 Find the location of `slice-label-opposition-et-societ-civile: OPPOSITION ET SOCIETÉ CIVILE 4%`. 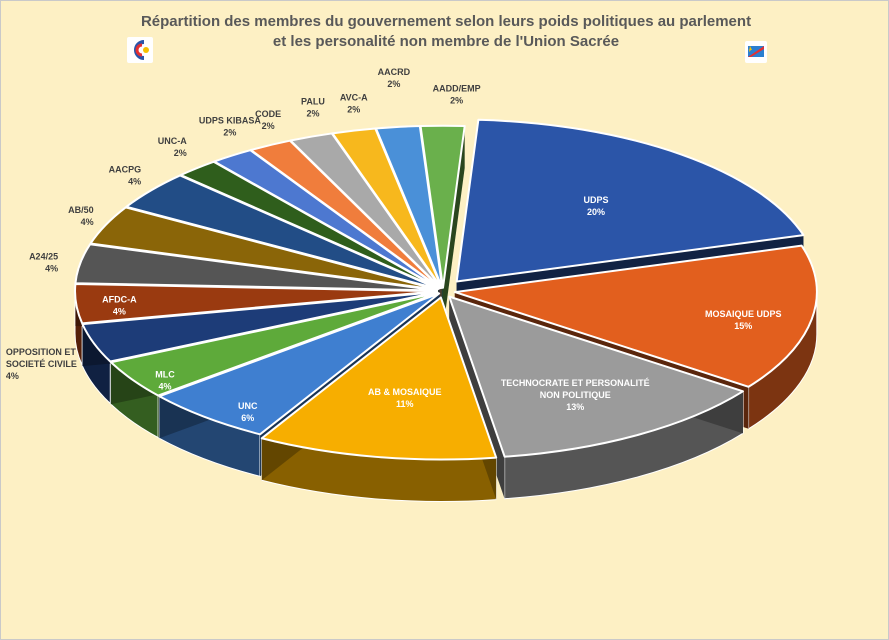

slice-label-opposition-et-societ-civile: OPPOSITION ET SOCIETÉ CIVILE 4% is located at coordinates (41, 364).